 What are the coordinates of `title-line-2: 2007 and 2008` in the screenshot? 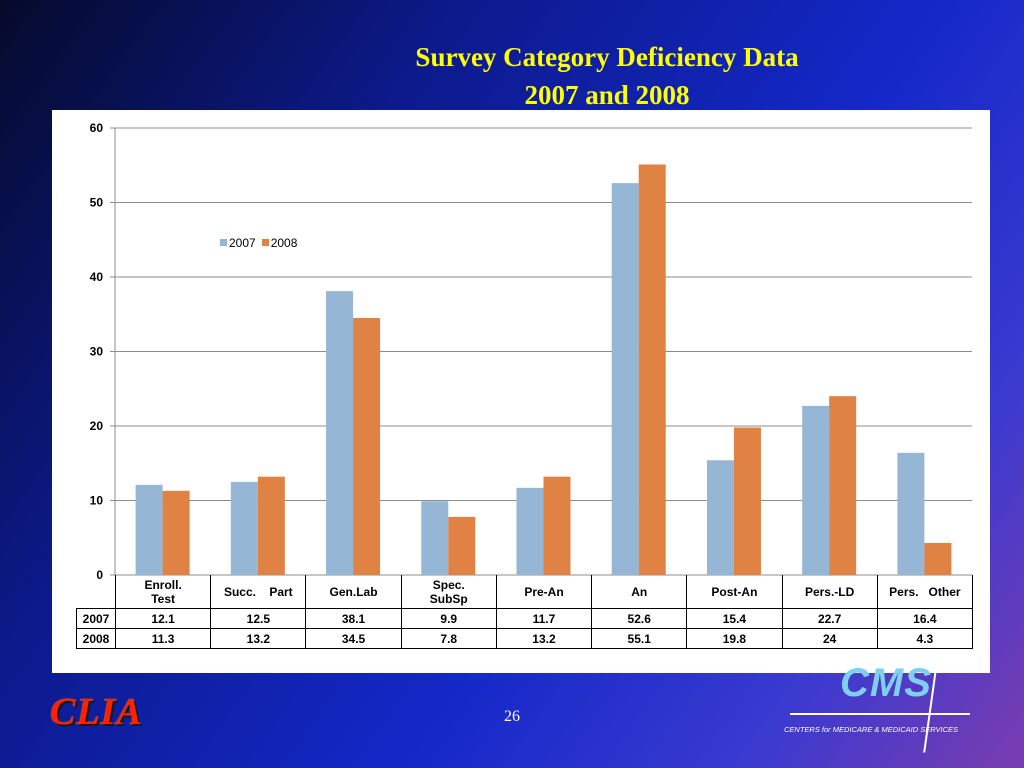 It's located at (607, 95).